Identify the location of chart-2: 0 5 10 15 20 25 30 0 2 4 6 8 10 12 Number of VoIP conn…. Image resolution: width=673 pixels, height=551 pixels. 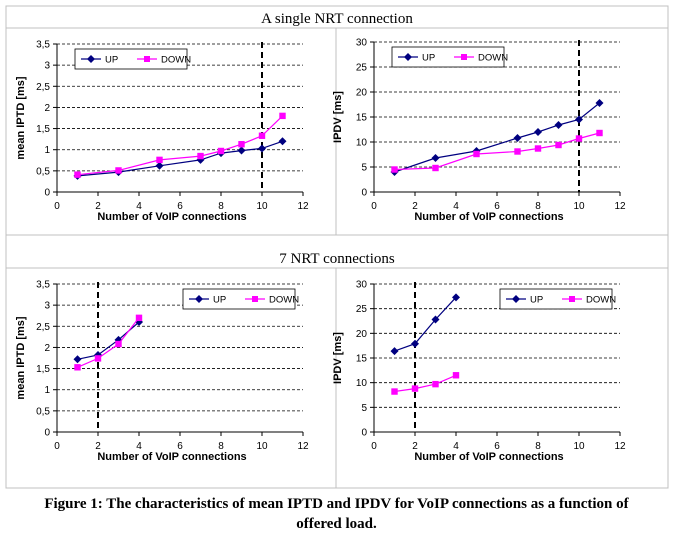
(479, 131).